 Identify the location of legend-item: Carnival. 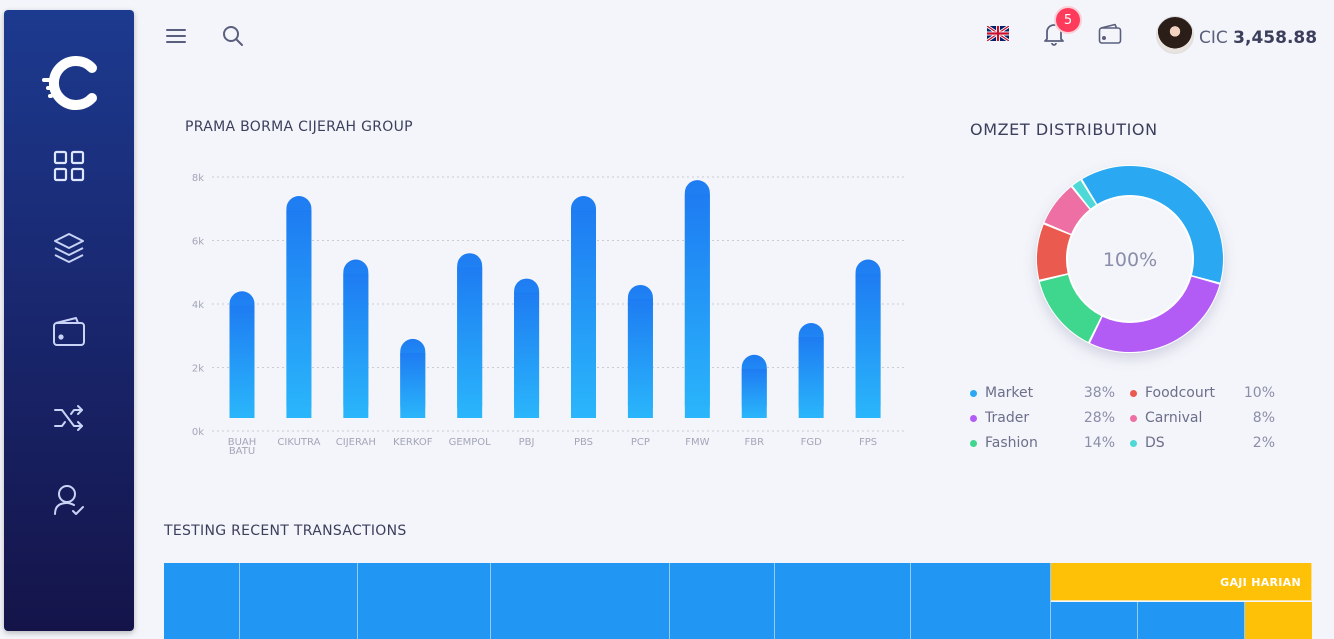
(1166, 418).